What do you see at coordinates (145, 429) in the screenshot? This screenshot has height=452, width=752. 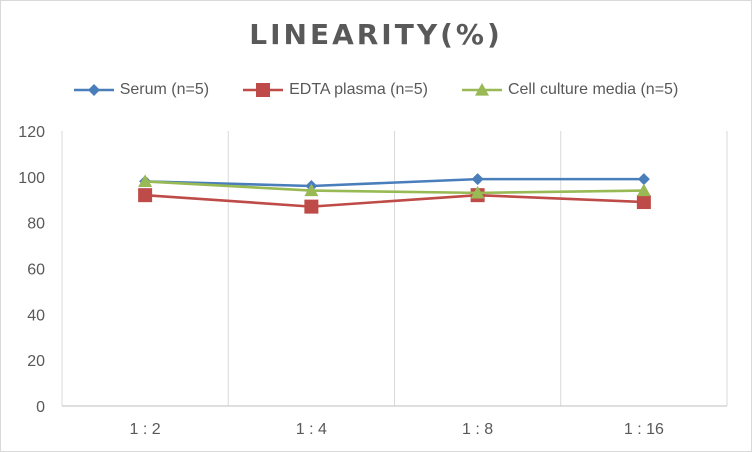 I see `x-tick-label: 1 : 2` at bounding box center [145, 429].